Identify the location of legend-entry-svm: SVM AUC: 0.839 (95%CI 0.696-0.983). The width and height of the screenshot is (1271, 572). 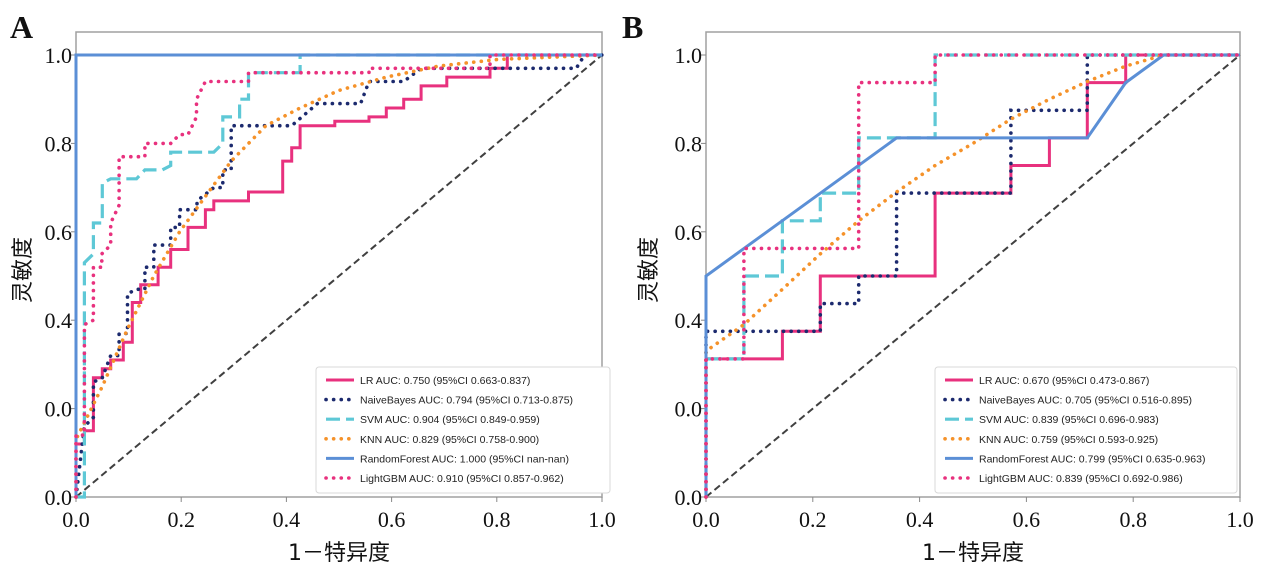
(1069, 420).